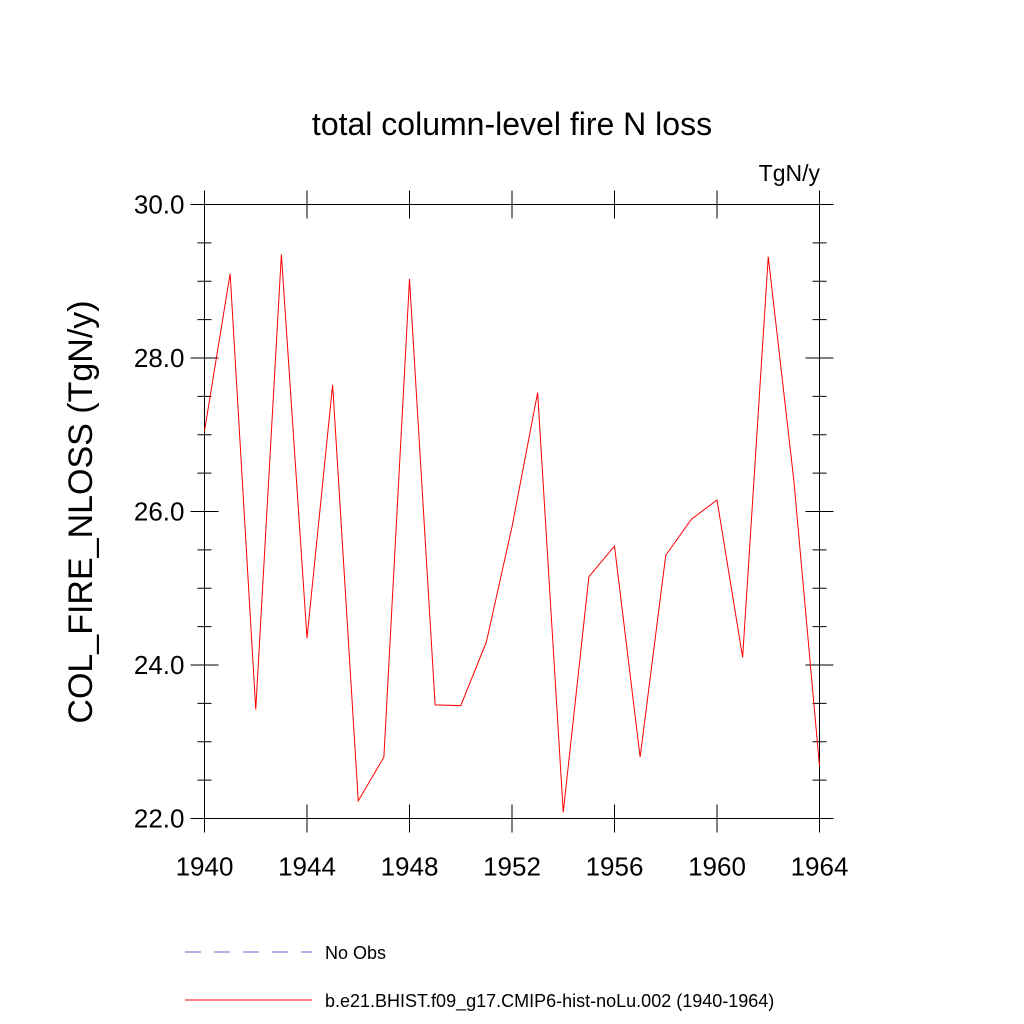  What do you see at coordinates (159, 358) in the screenshot?
I see `y-tick-label: 28.0` at bounding box center [159, 358].